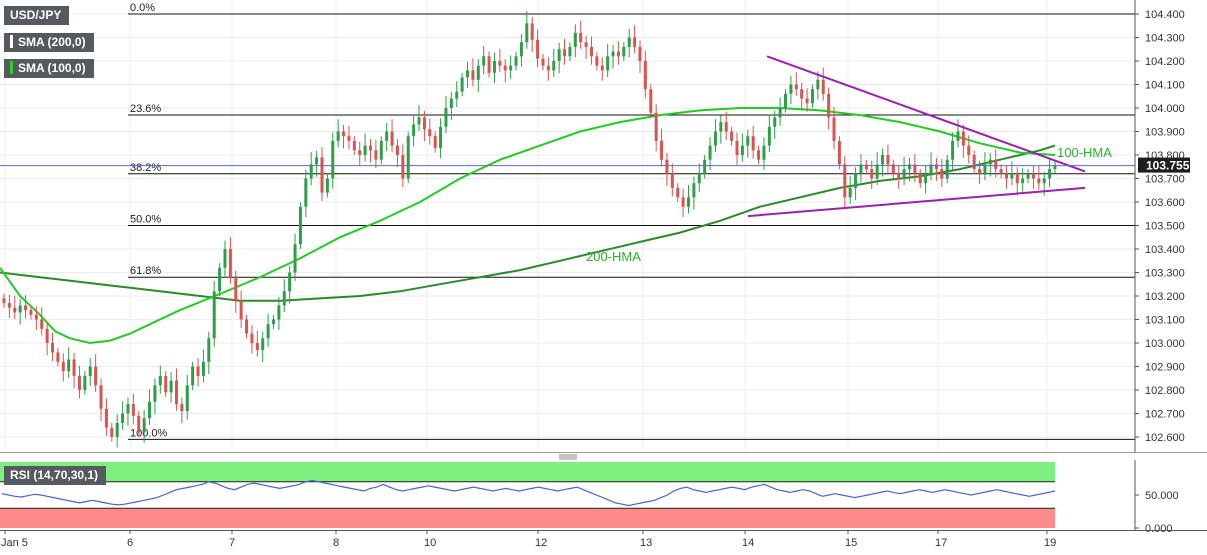 The width and height of the screenshot is (1207, 555). I want to click on hma200-label: 200-HMA, so click(613, 256).